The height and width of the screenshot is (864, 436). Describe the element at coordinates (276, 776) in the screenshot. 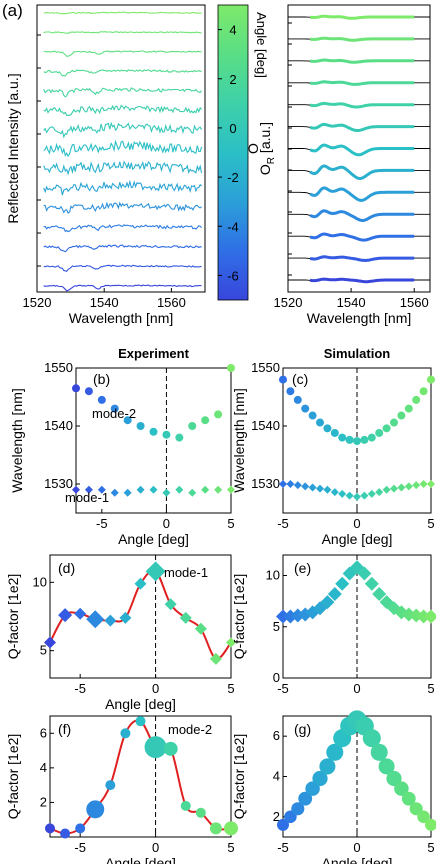

I see `y-tick-label: 4` at that location.